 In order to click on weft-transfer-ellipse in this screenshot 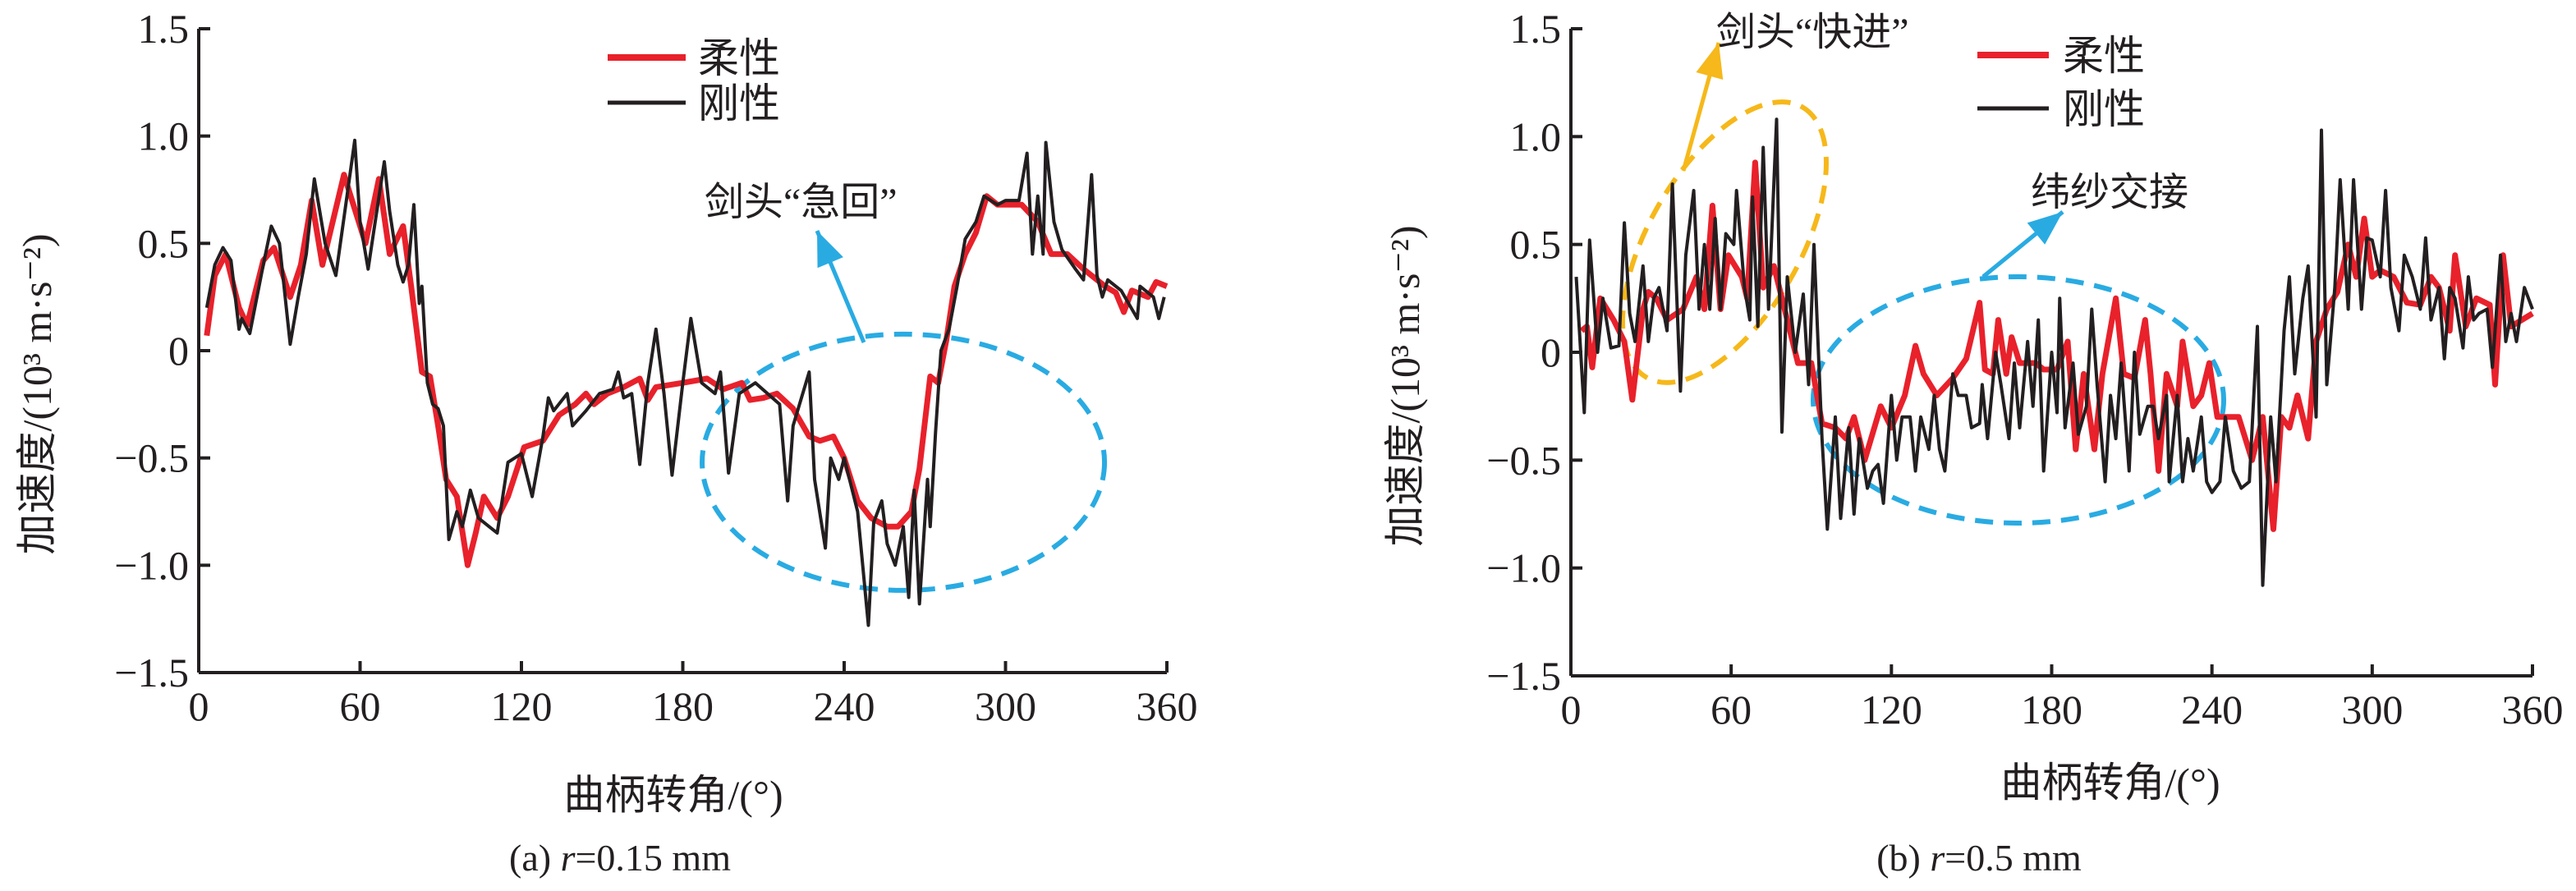, I will do `click(2018, 400)`.